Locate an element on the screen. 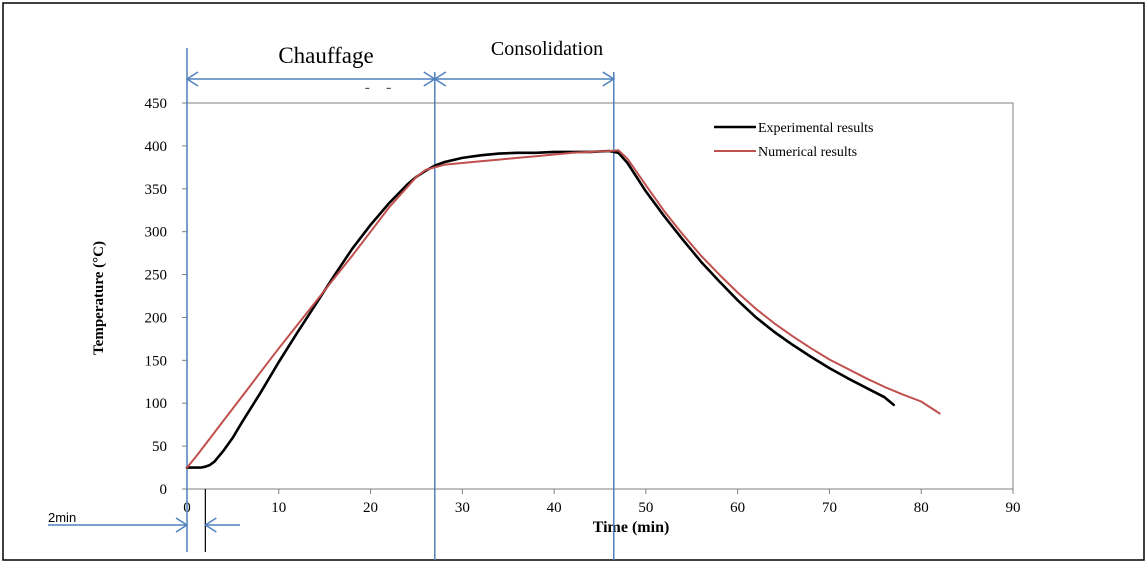 The height and width of the screenshot is (563, 1147). x-tick-label: 70 is located at coordinates (829, 508).